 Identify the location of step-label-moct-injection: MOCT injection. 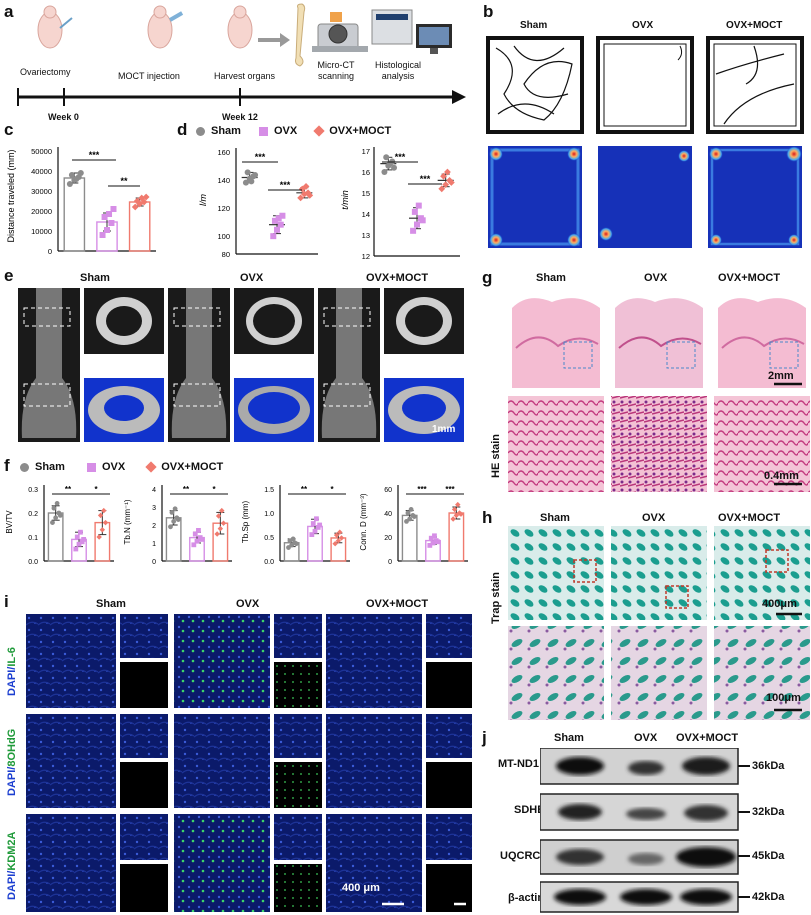
(149, 76).